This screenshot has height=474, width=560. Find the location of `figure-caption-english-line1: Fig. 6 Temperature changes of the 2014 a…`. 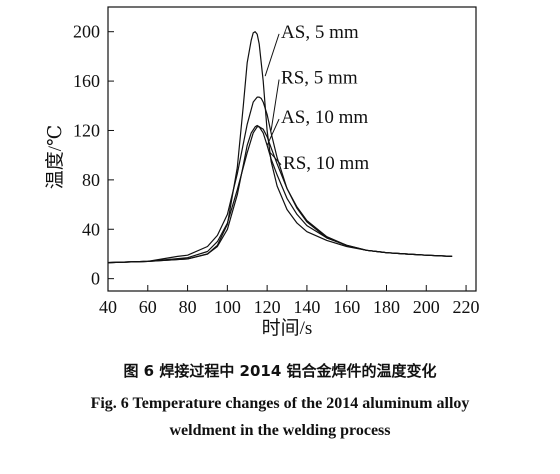

figure-caption-english-line1: Fig. 6 Temperature changes of the 2014 a… is located at coordinates (280, 403).